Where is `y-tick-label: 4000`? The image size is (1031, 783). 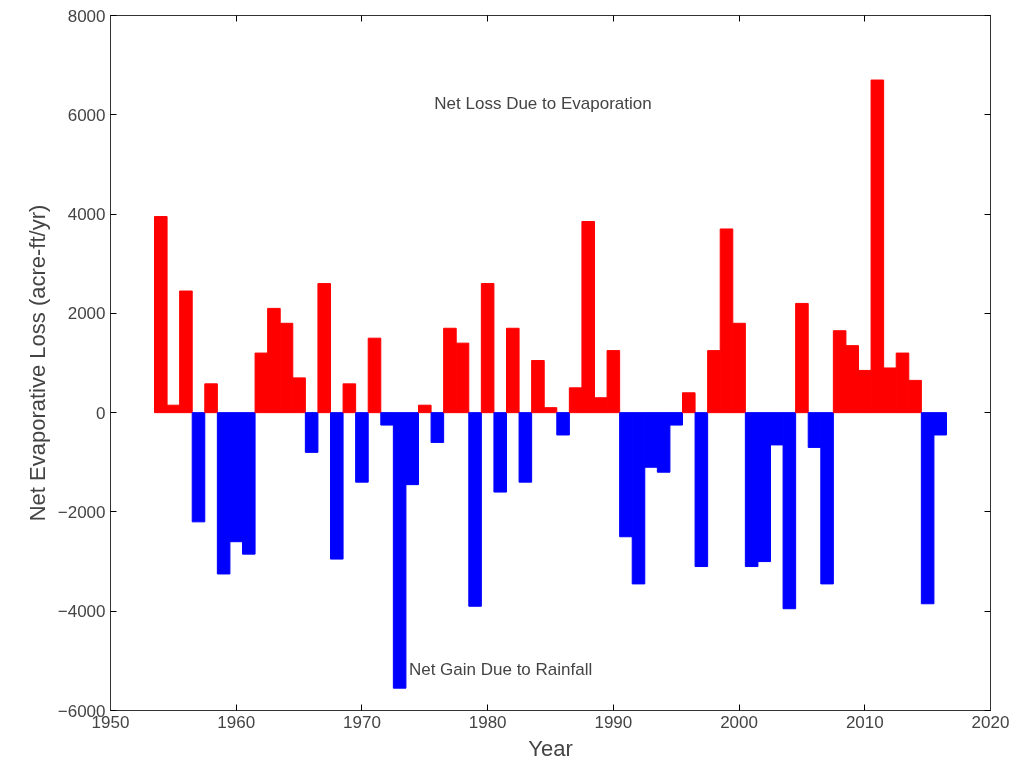 y-tick-label: 4000 is located at coordinates (86, 215).